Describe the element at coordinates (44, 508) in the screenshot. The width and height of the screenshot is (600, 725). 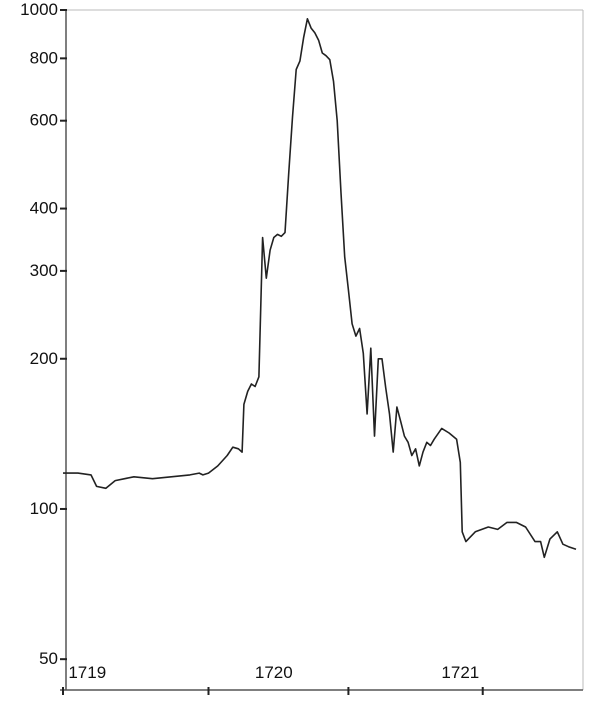
I see `y-tick-label: 100` at that location.